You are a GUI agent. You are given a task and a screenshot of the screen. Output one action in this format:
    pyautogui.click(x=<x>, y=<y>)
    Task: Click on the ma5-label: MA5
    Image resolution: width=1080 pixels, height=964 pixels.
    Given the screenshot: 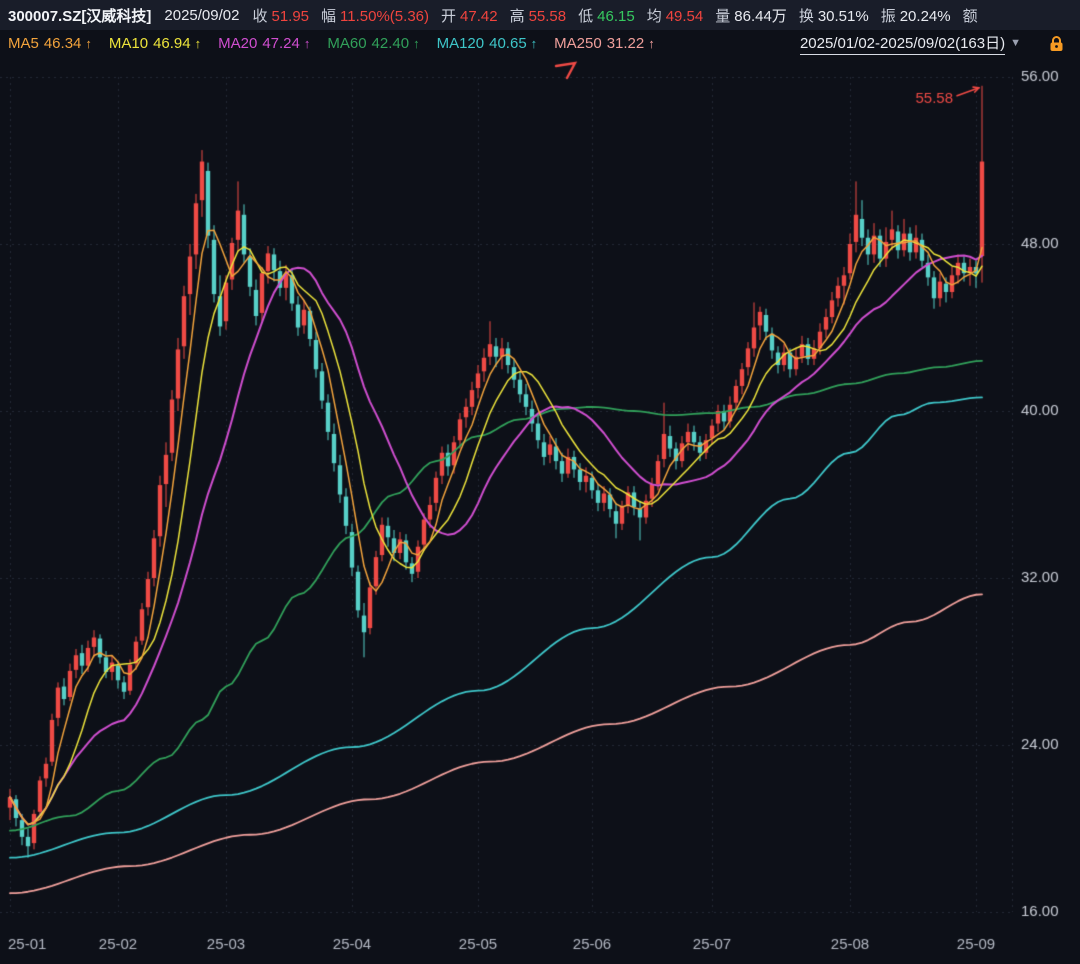 What is the action you would take?
    pyautogui.click(x=23, y=43)
    